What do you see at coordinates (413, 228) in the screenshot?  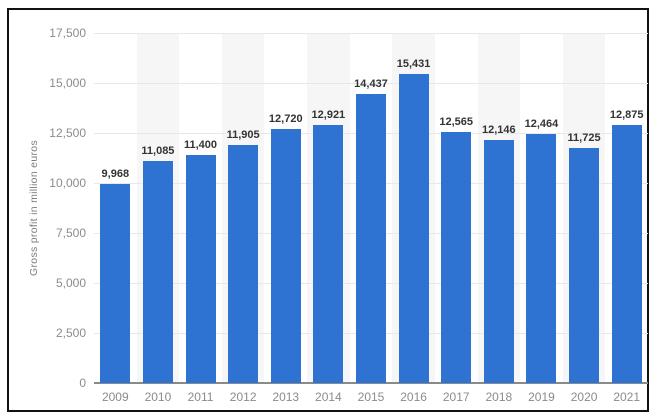 I see `bar-2016` at bounding box center [413, 228].